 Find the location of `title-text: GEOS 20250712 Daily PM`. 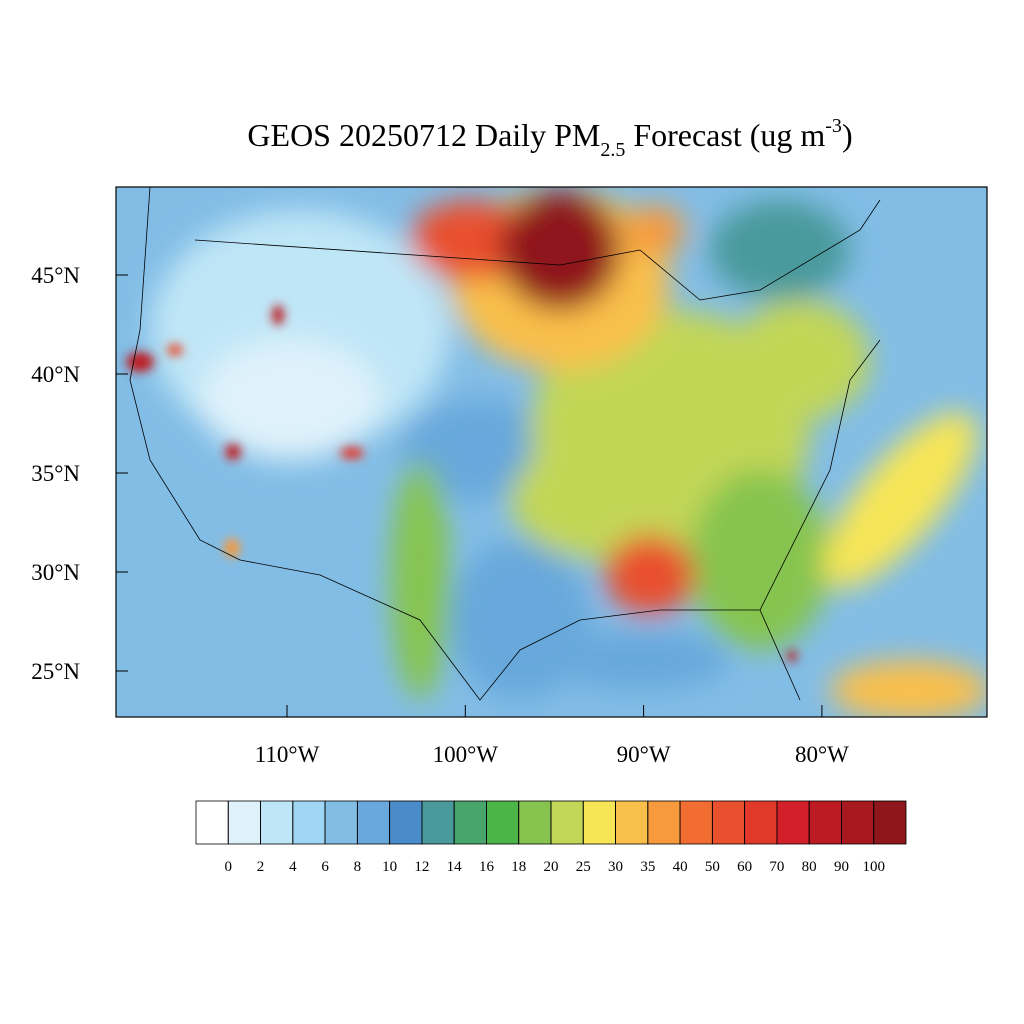

title-text: GEOS 20250712 Daily PM is located at coordinates (423, 135).